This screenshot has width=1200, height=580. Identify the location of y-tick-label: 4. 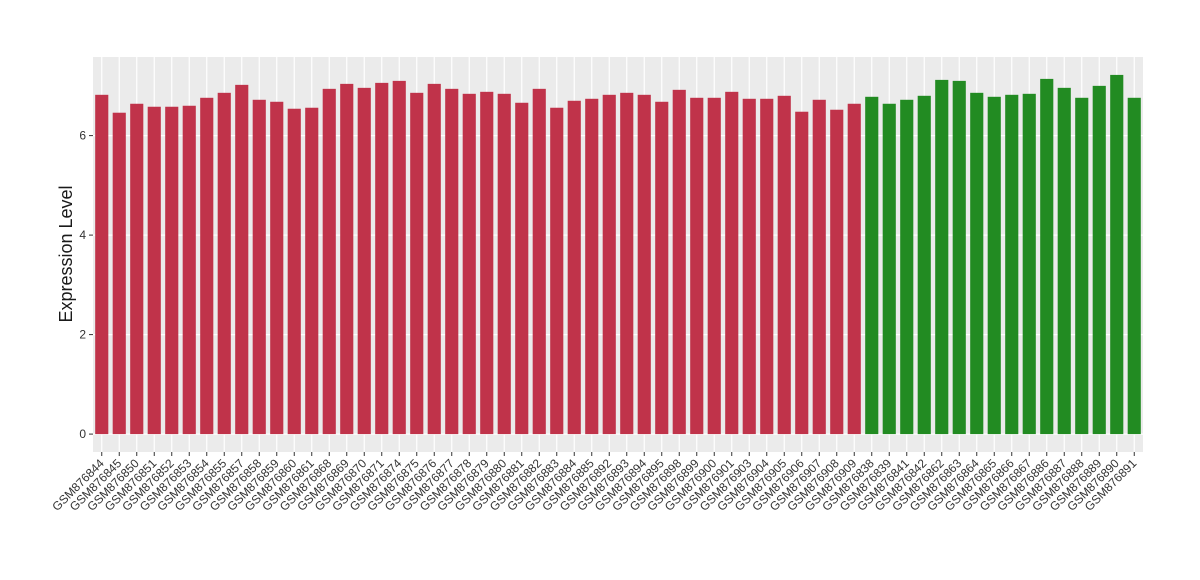
(82, 235).